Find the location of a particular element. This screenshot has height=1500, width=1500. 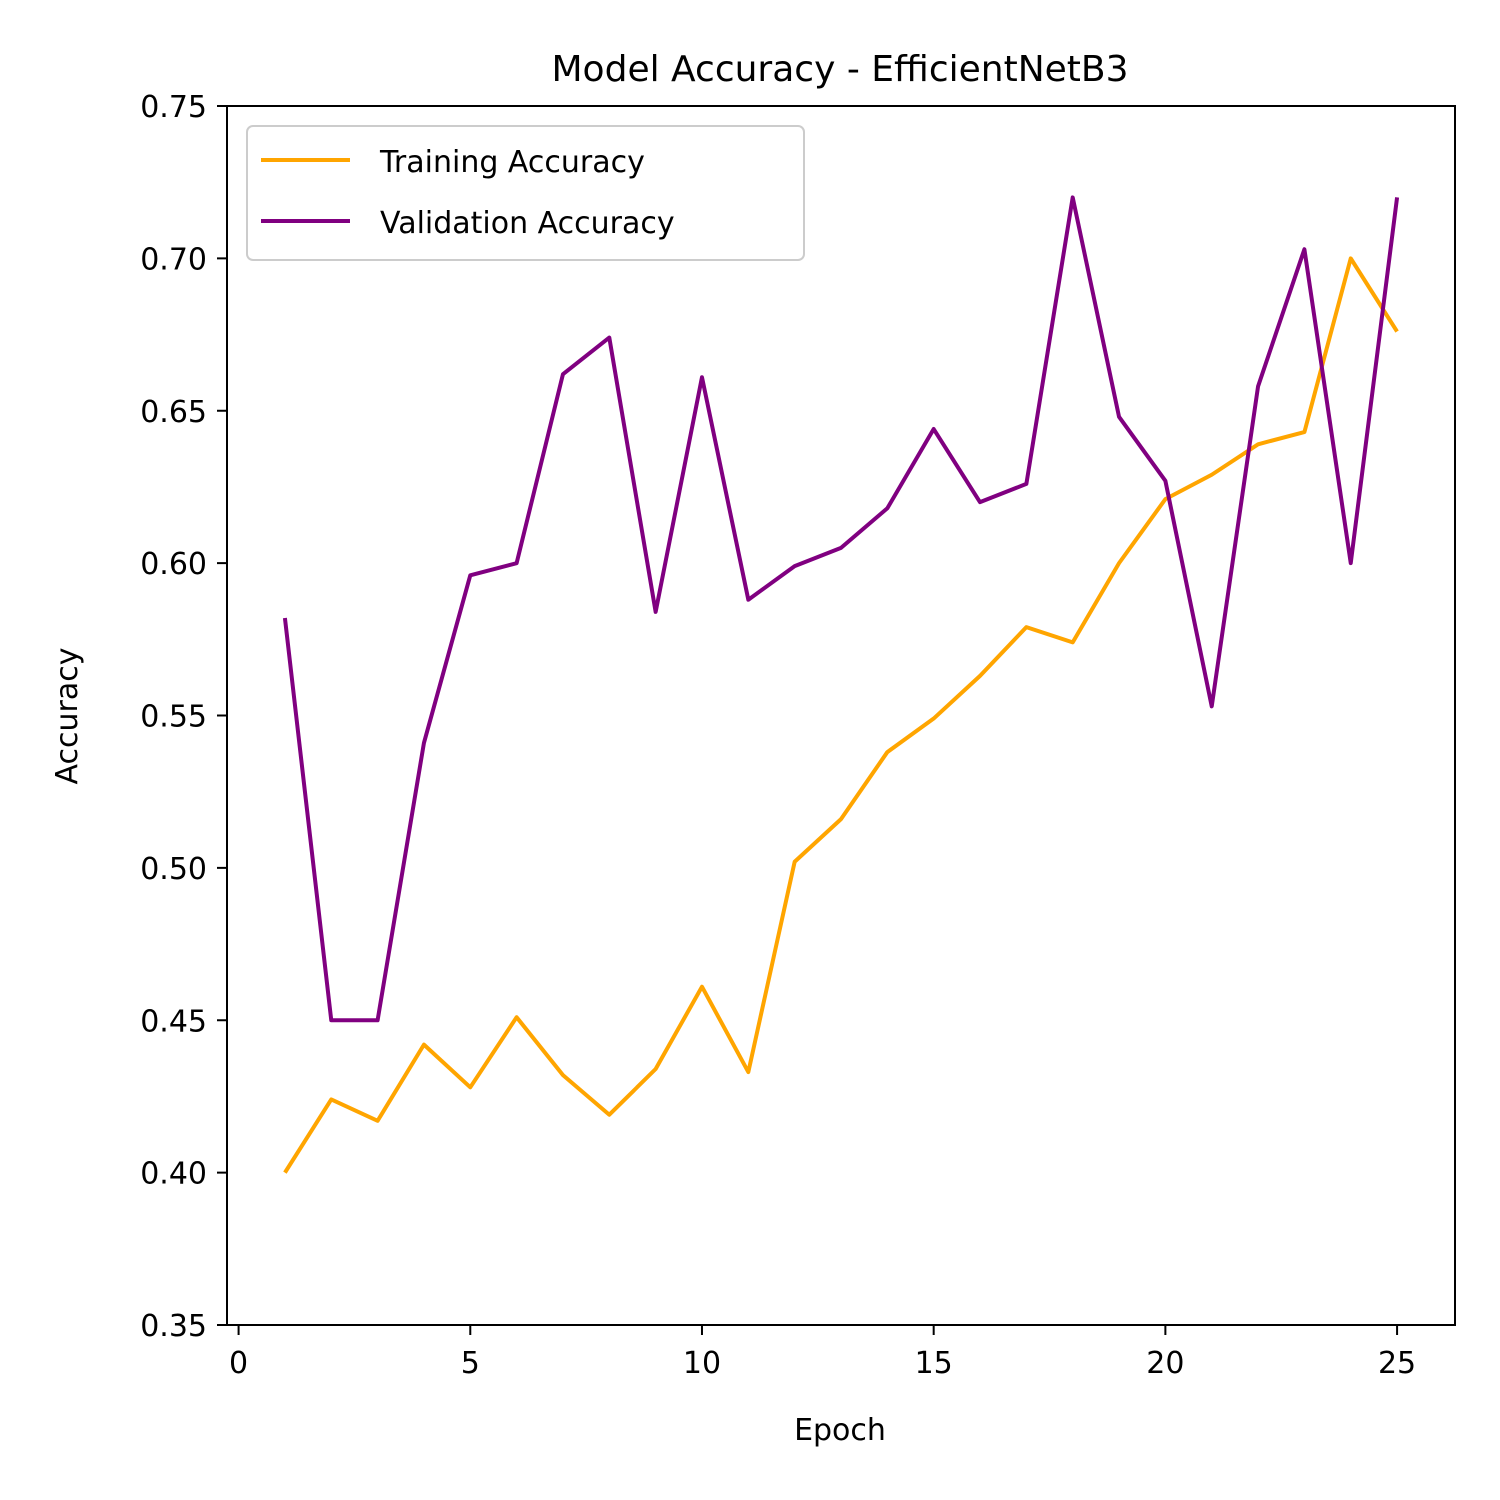

y-axis-ticks: 0.35 0.40 0.45 0.50 0.55 0.60 0.65 0.70 0.75 is located at coordinates (183, 717).